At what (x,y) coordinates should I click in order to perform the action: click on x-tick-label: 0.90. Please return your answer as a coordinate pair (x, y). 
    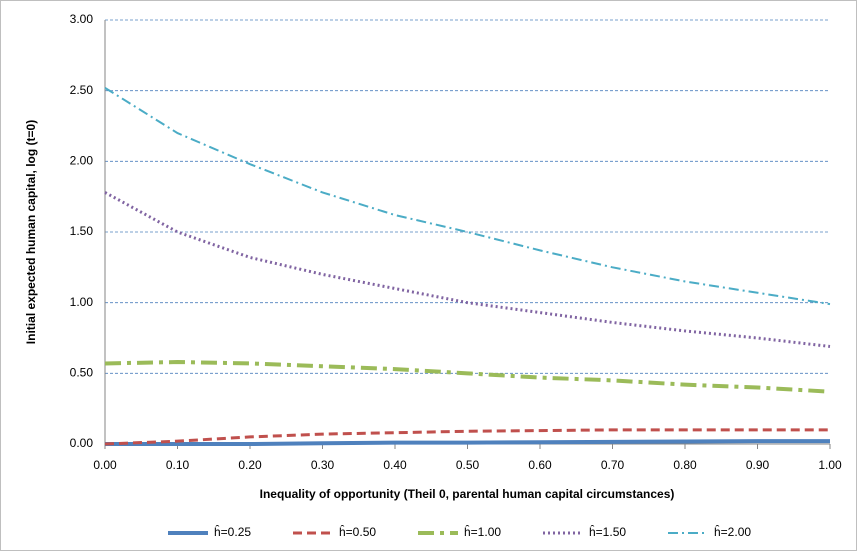
    Looking at the image, I should click on (758, 465).